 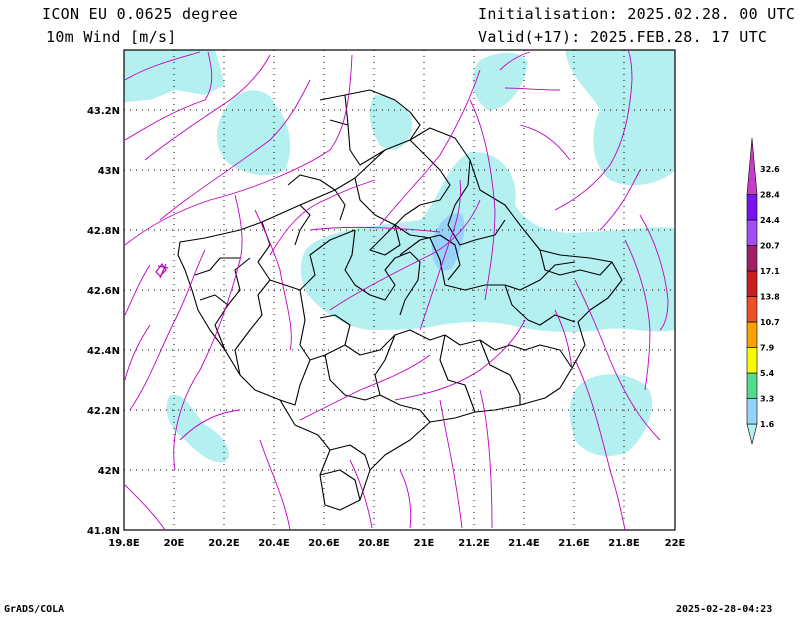 What do you see at coordinates (174, 76) in the screenshot?
I see `shade-nw` at bounding box center [174, 76].